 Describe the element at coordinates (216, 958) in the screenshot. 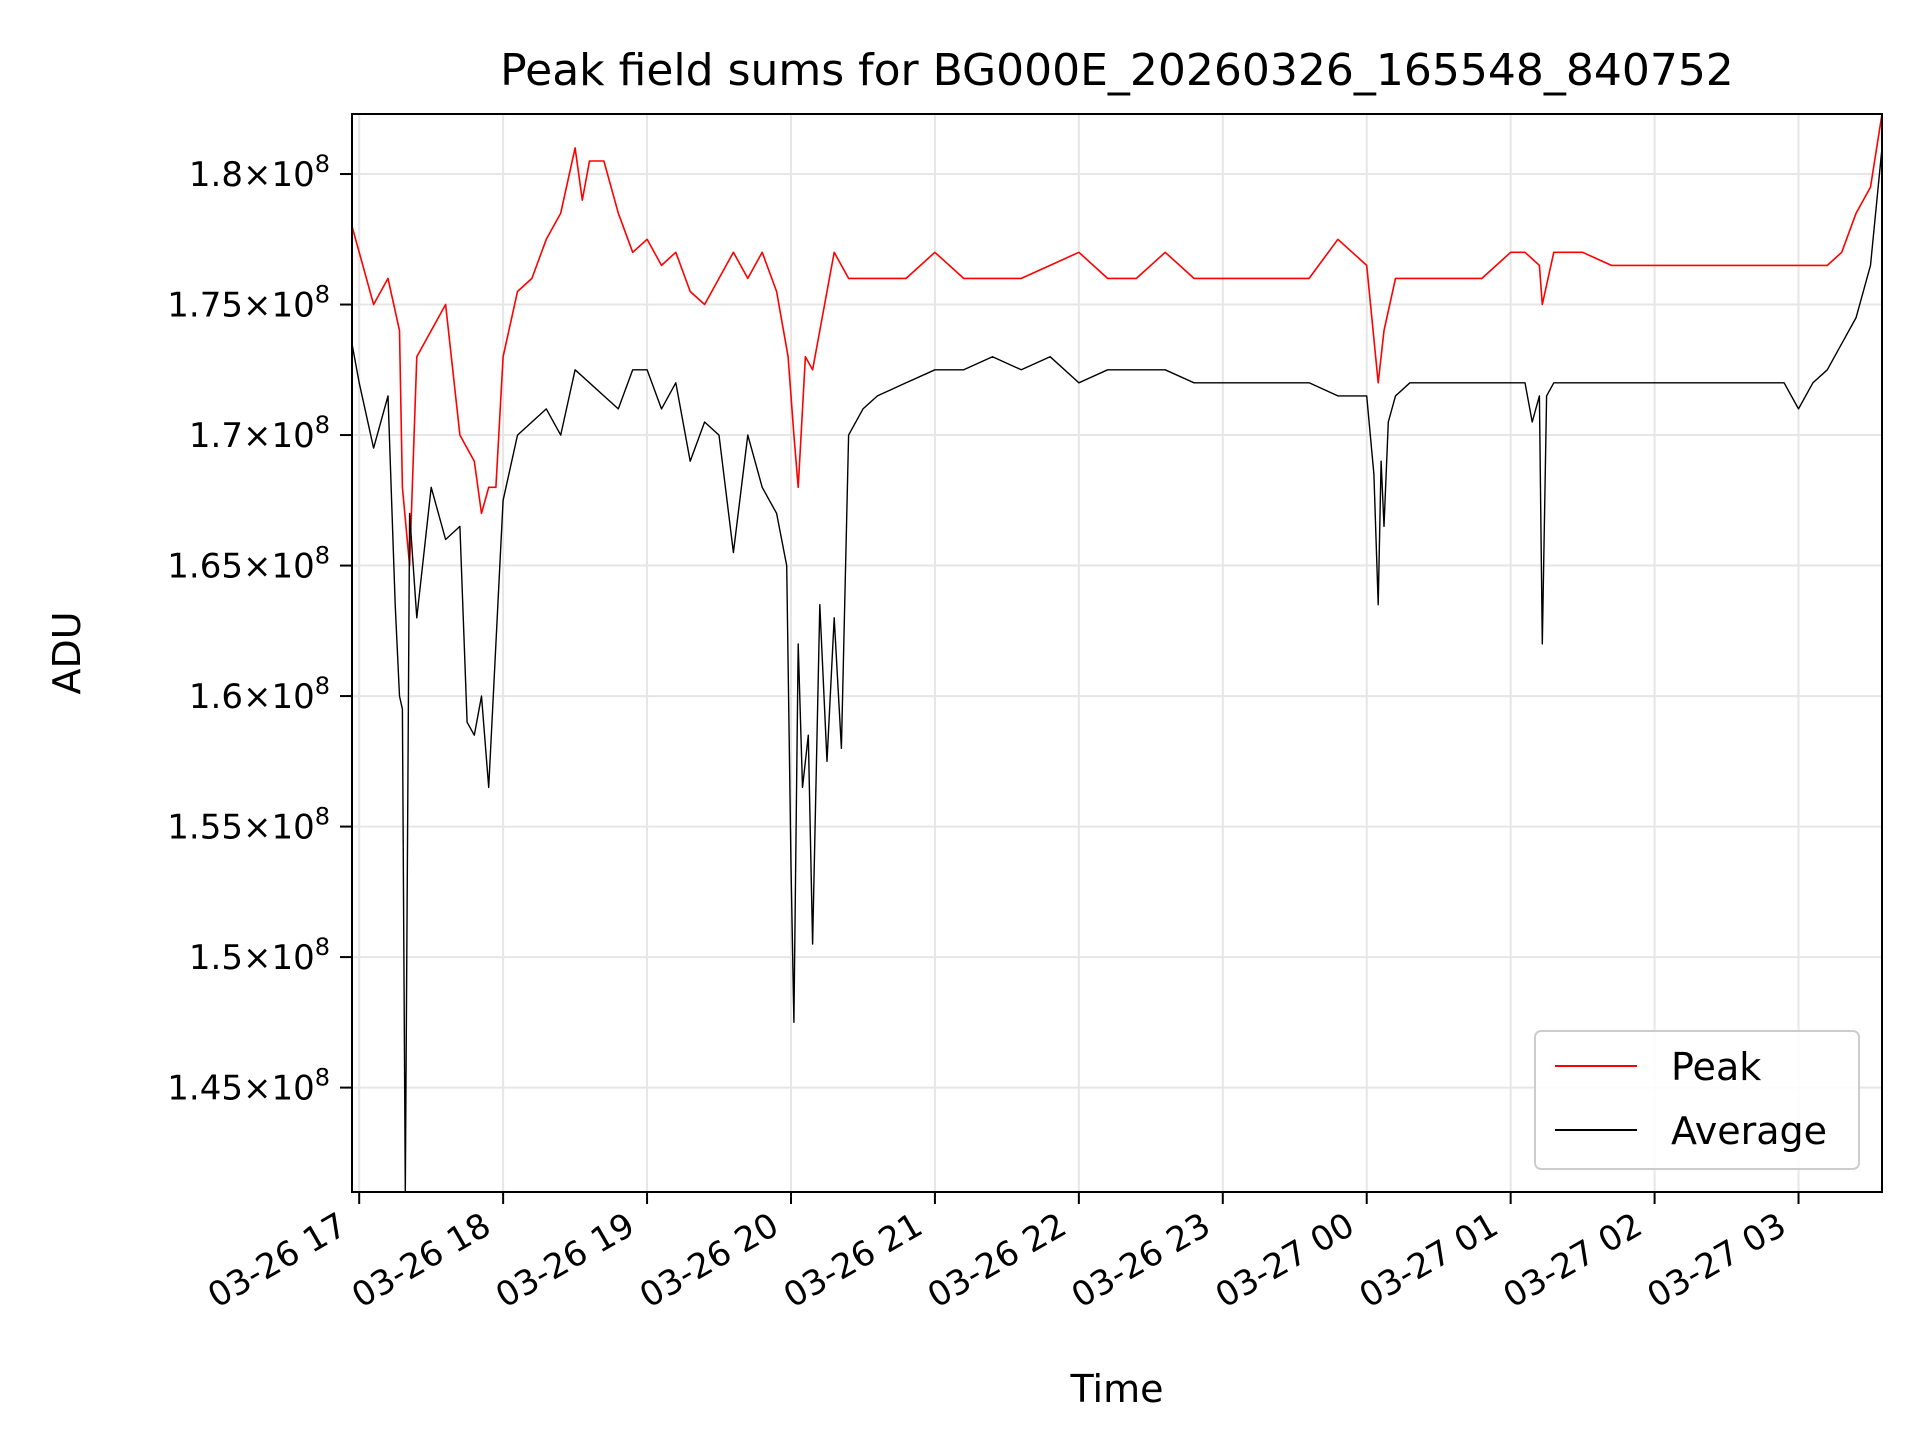

I see `y-tick-mantissa: 1.5` at that location.